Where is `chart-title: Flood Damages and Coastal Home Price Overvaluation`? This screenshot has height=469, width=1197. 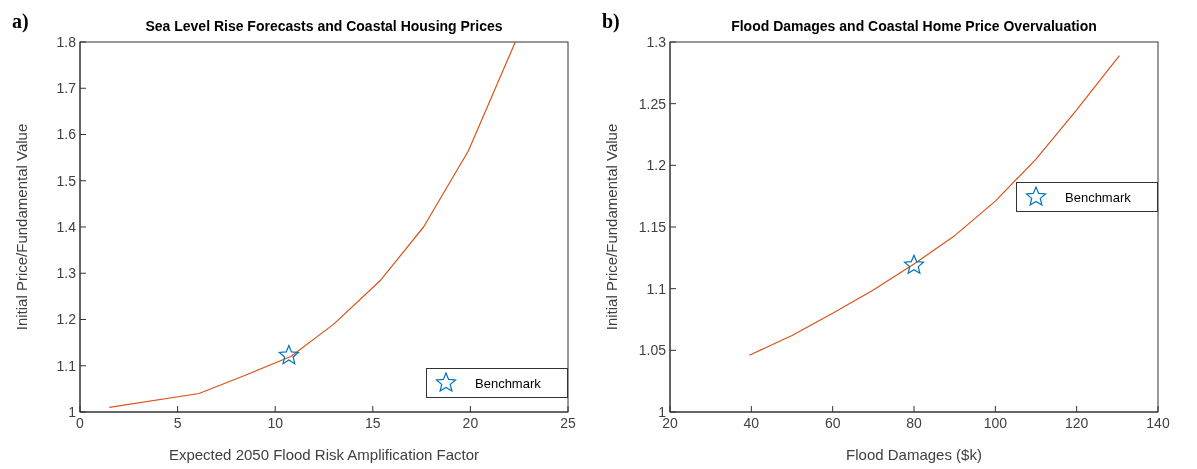
chart-title: Flood Damages and Coastal Home Price Overvaluation is located at coordinates (914, 26).